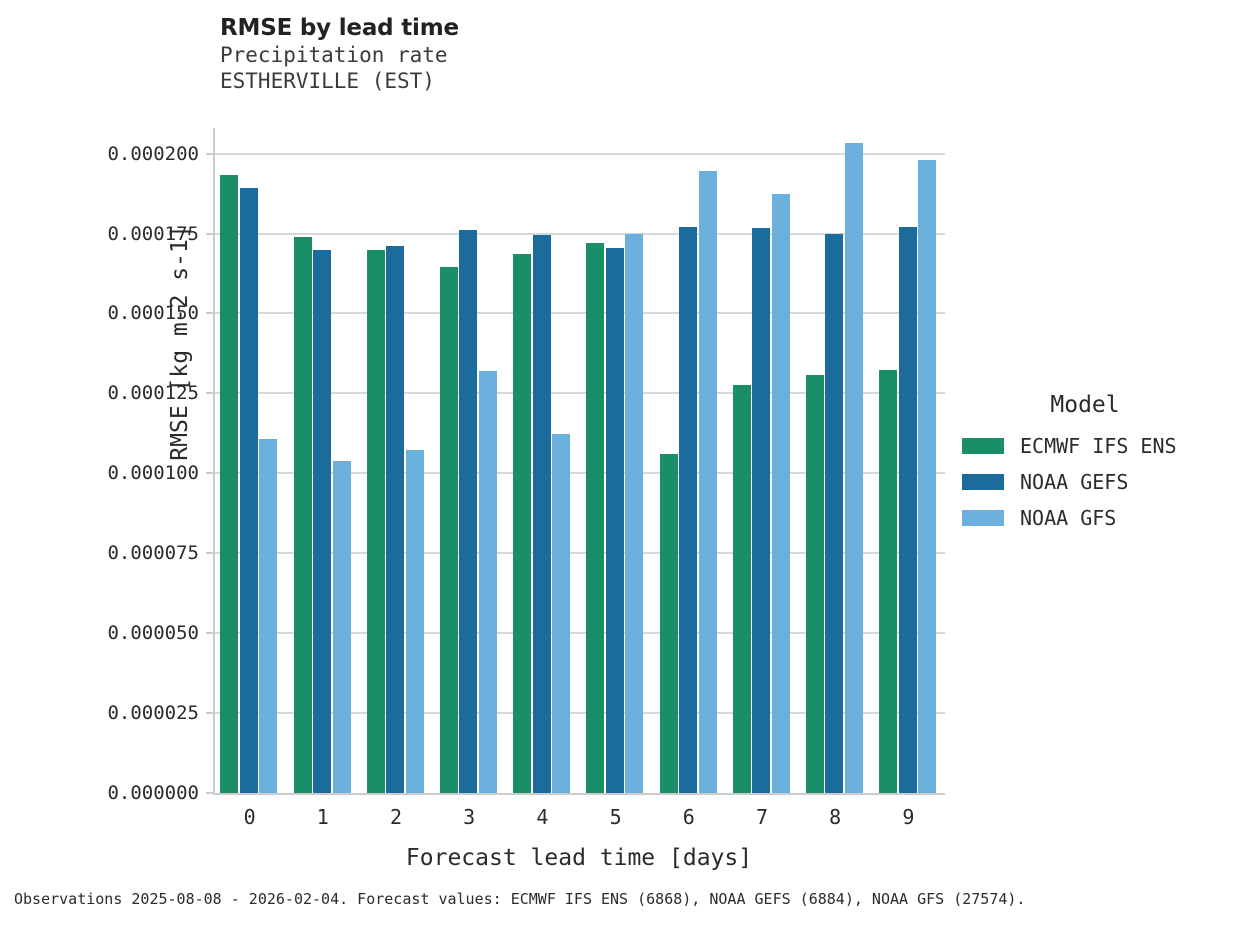  Describe the element at coordinates (153, 793) in the screenshot. I see `y-tick-label: 0.000000` at that location.